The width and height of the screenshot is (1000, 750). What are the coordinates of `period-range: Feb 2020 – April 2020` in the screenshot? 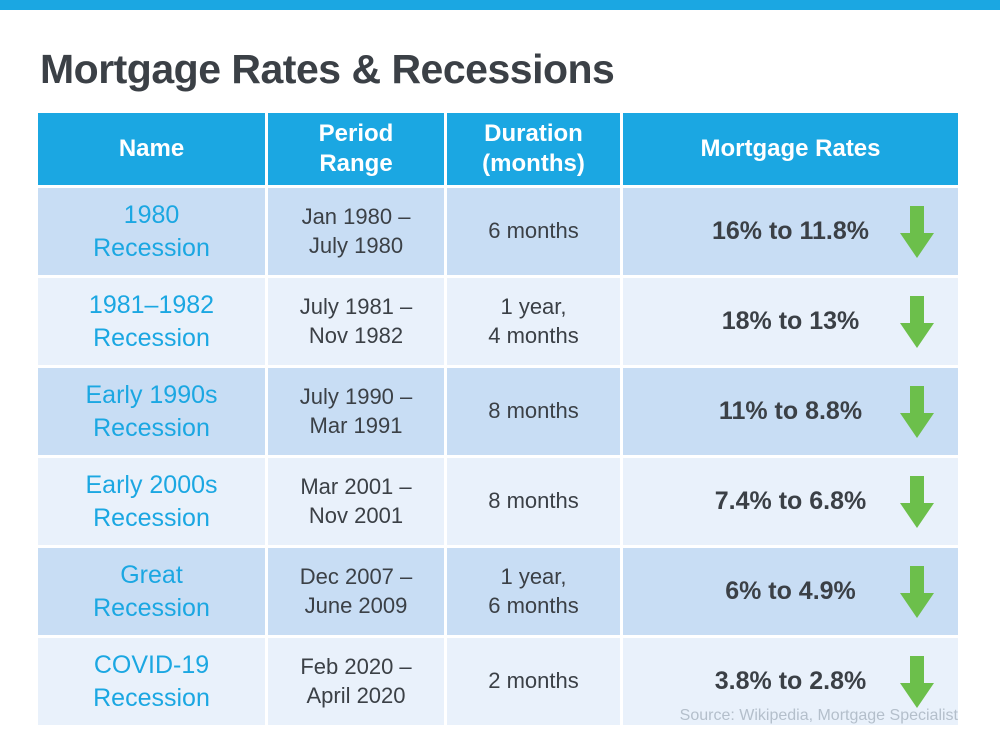 It's located at (356, 681).